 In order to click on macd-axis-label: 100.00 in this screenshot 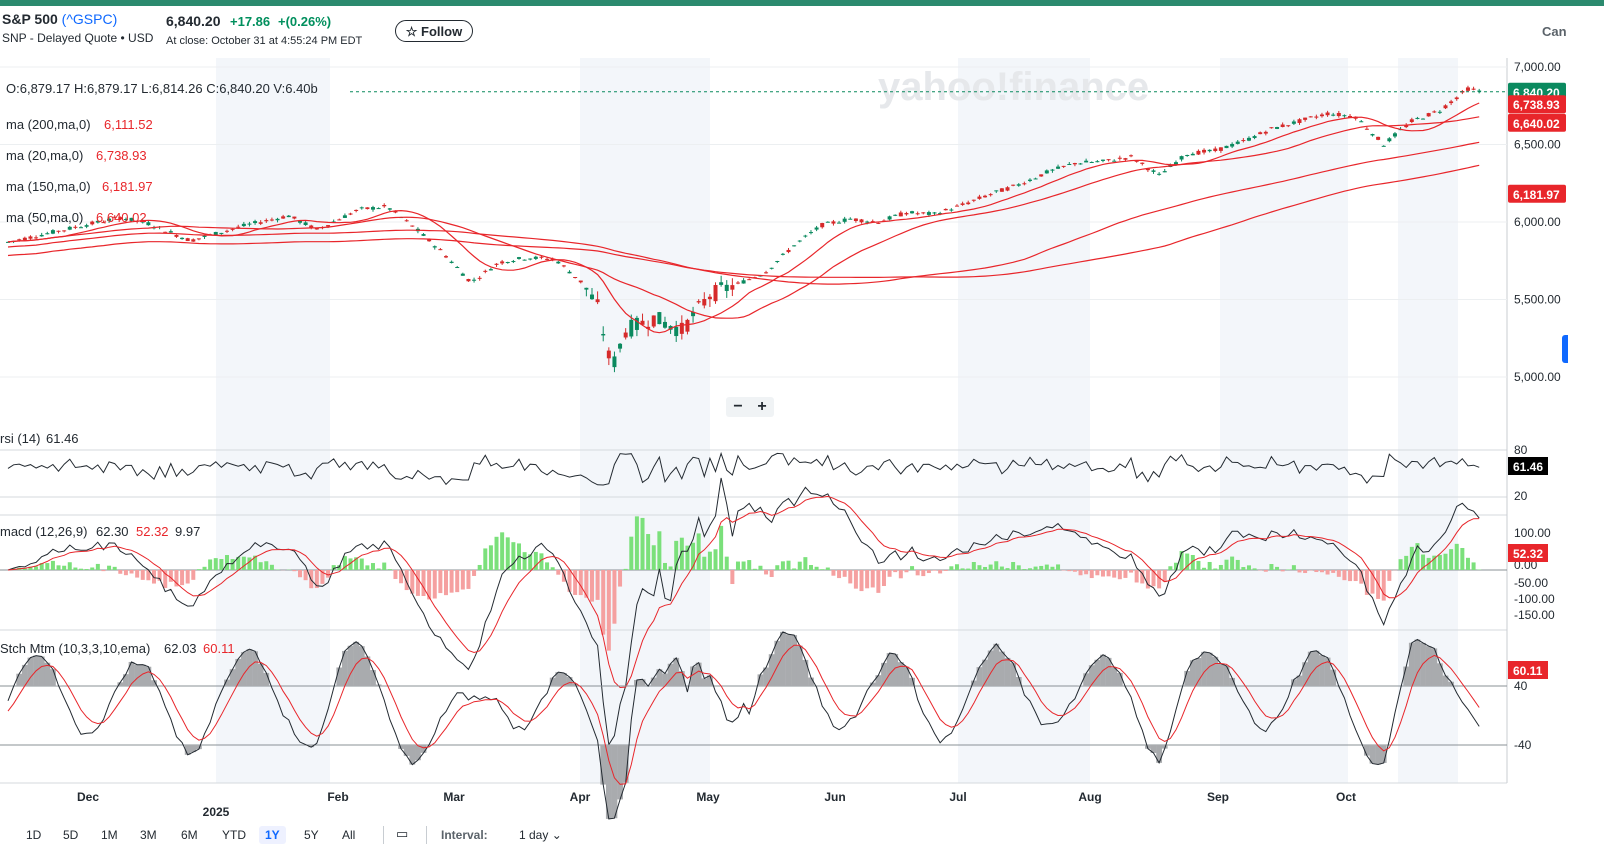, I will do `click(1532, 533)`.